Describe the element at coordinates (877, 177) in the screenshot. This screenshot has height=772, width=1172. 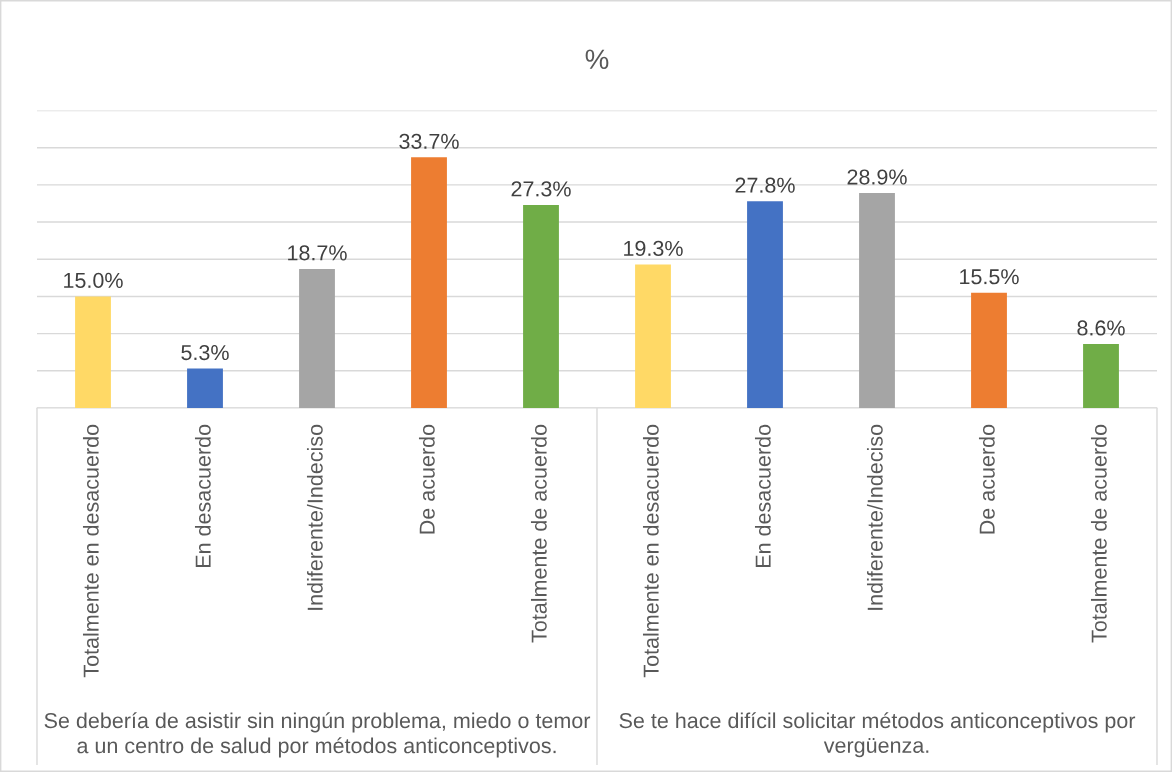
I see `data-label: 28.9%` at that location.